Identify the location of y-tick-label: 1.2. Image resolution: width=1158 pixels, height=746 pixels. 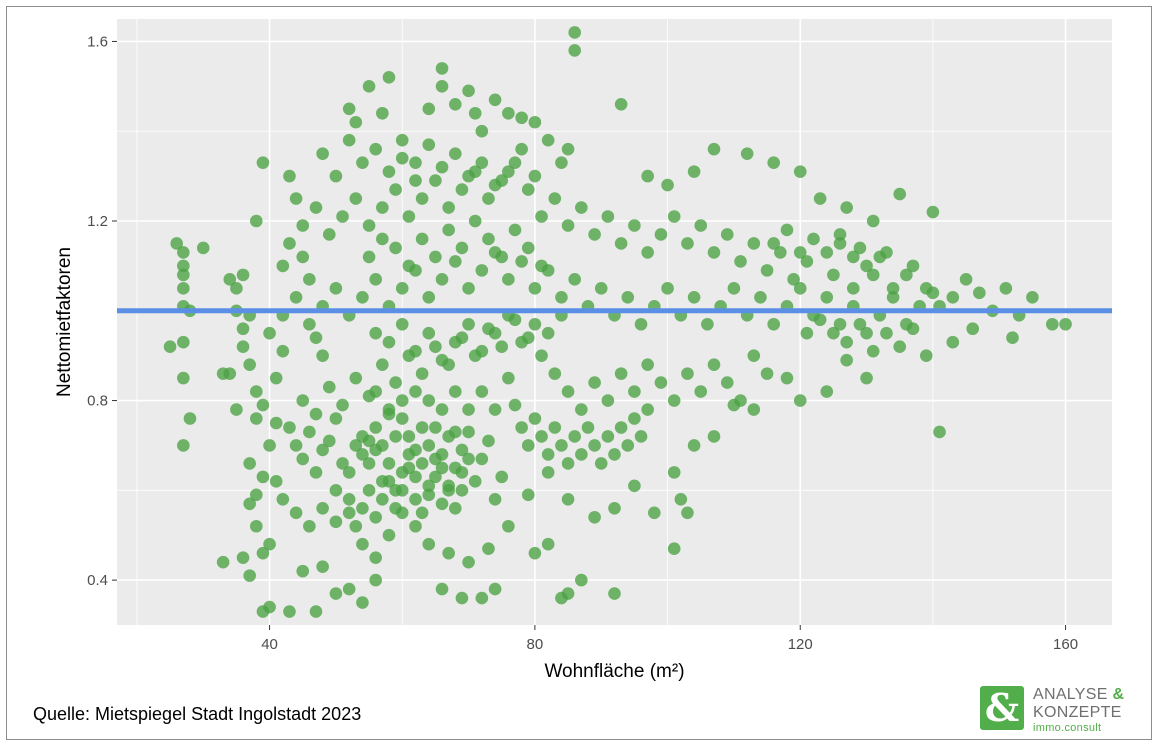
(97, 221).